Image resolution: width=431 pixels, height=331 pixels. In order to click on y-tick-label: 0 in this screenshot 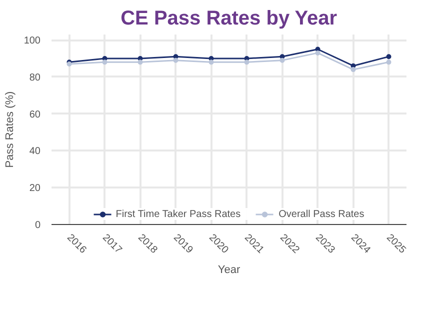, I will do `click(37, 225)`.